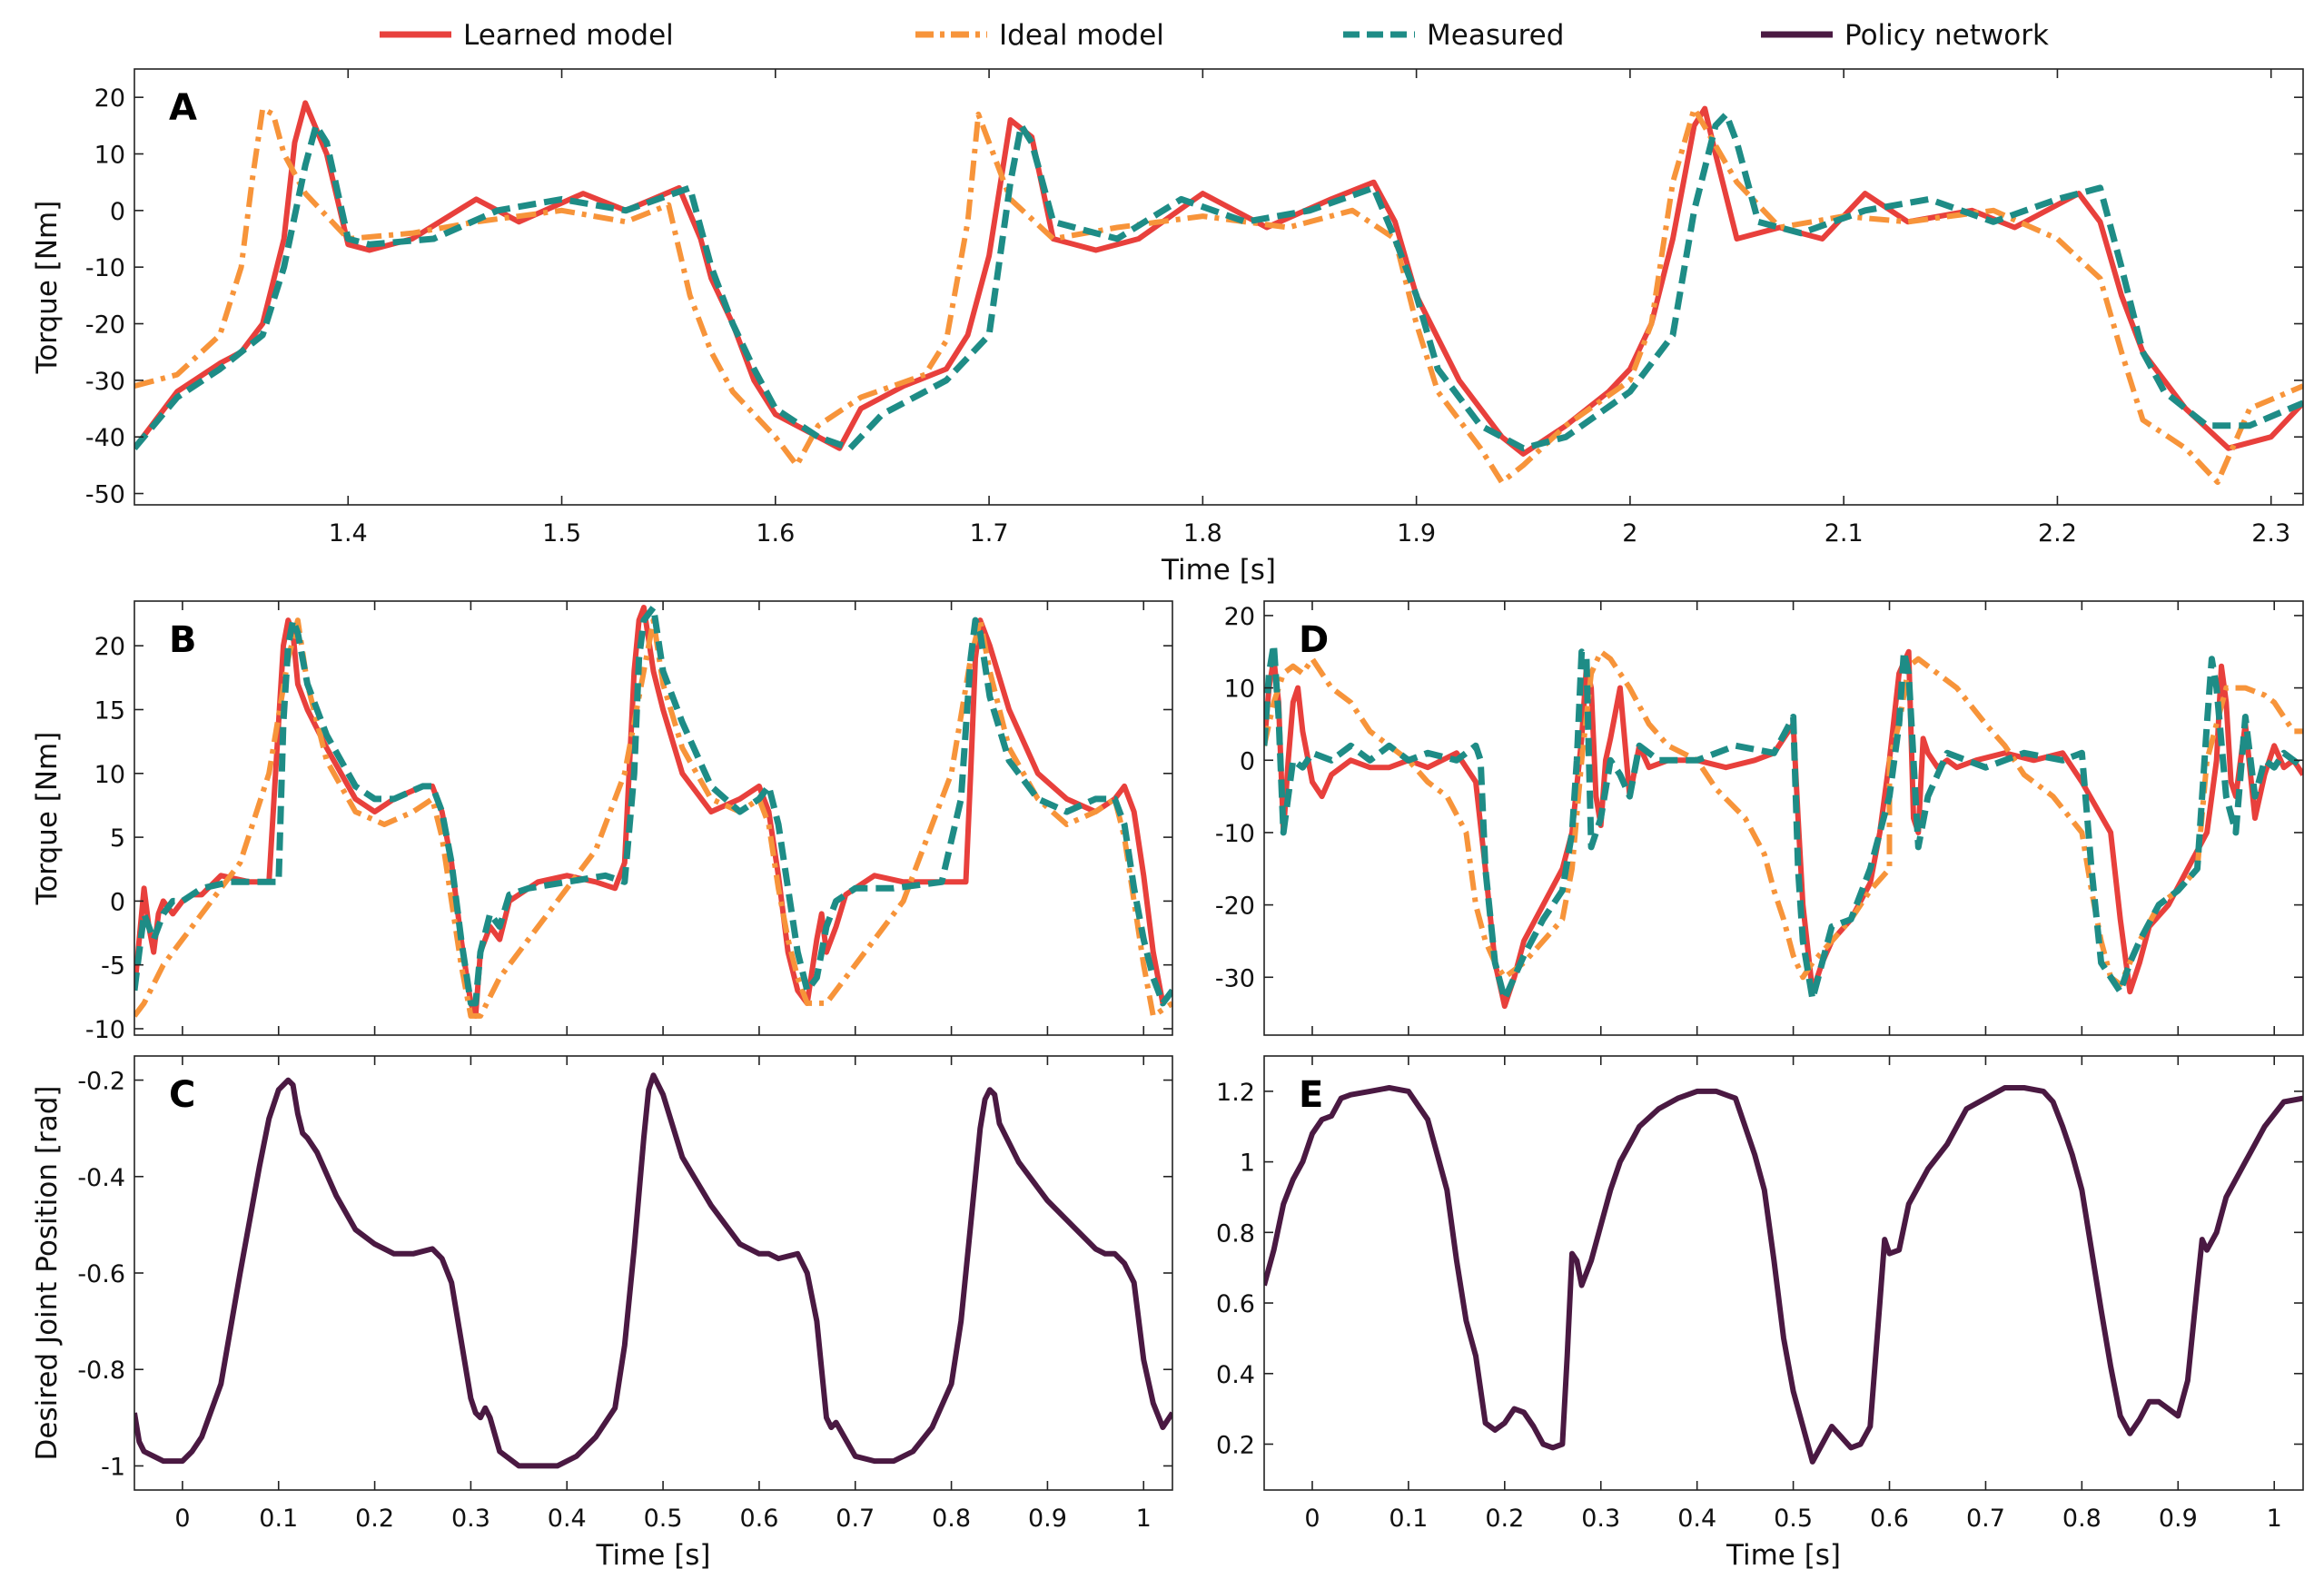 This screenshot has height=1579, width=2324. I want to click on x-tick-label: 2.2, so click(2057, 533).